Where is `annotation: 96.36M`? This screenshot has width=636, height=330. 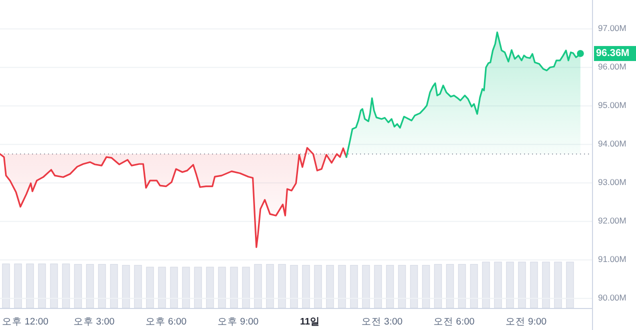 annotation: 96.36M is located at coordinates (613, 54).